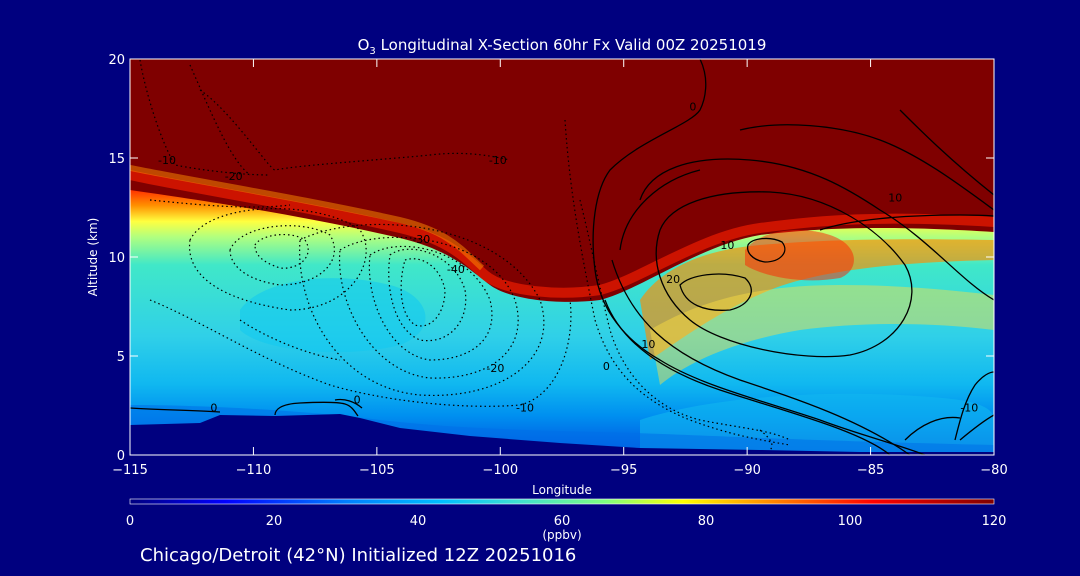 This screenshot has width=1080, height=576. Describe the element at coordinates (994, 521) in the screenshot. I see `colorbar-tick-label: 120` at that location.